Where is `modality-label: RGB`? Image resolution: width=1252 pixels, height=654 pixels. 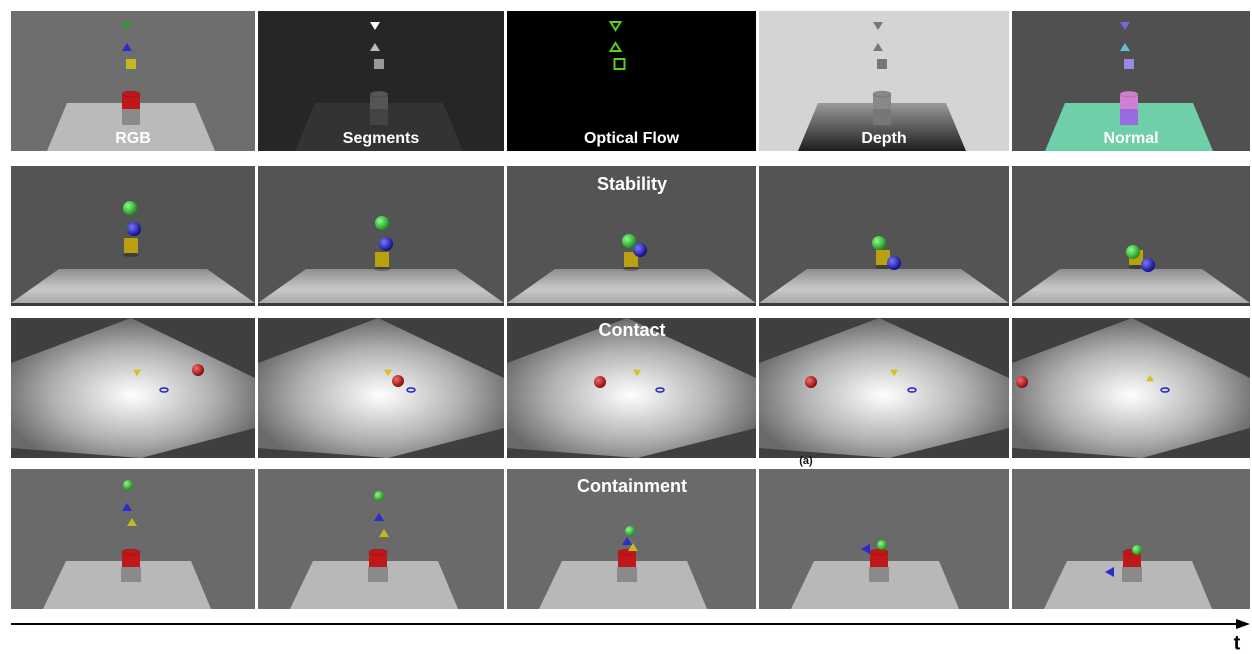
modality-label: RGB is located at coordinates (133, 138).